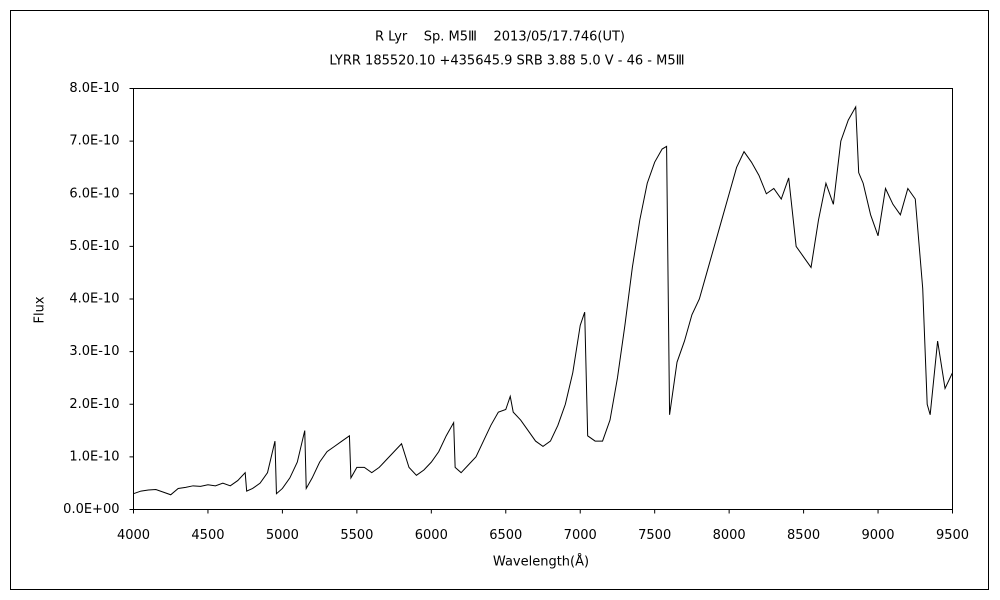 This screenshot has height=600, width=1000. Describe the element at coordinates (94, 141) in the screenshot. I see `y-tick-label: 7.0E-10` at that location.